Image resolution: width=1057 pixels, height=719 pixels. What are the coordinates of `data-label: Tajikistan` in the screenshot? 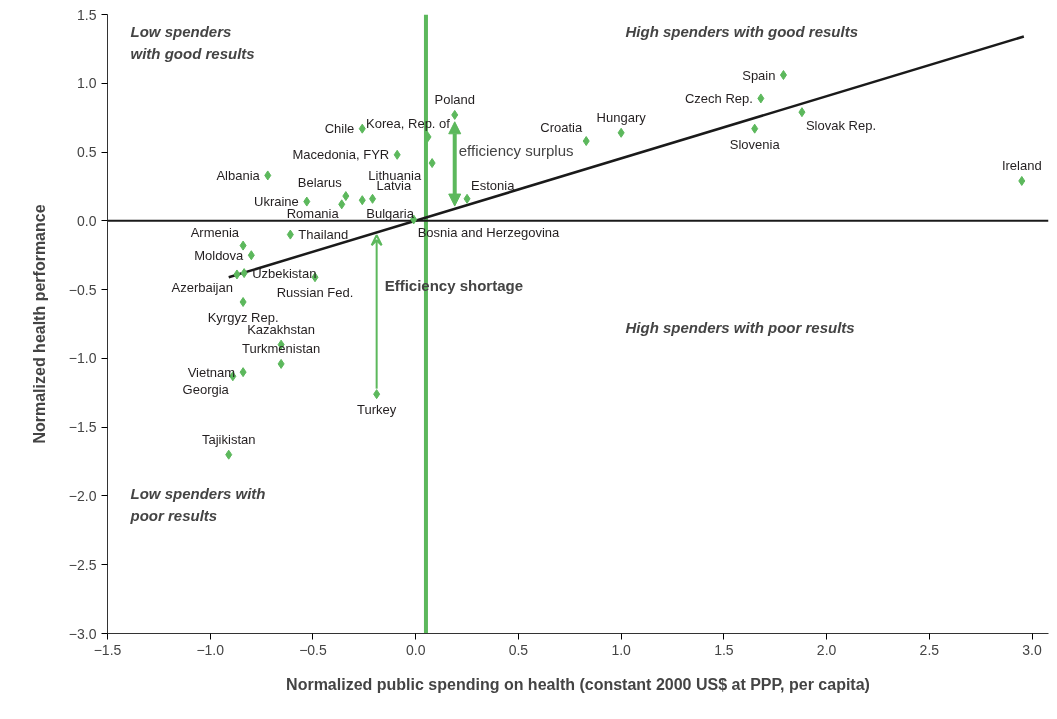 It's located at (228, 439).